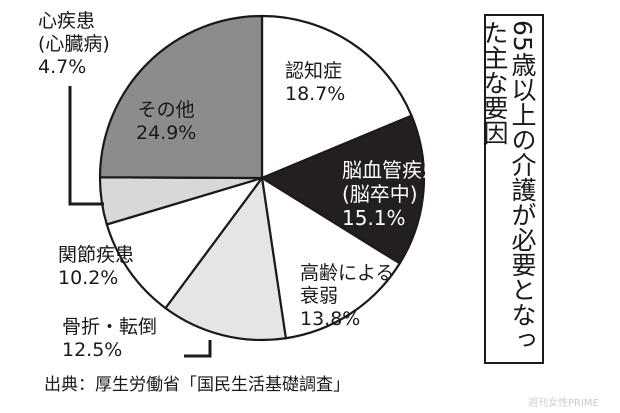 Image resolution: width=620 pixels, height=413 pixels. What do you see at coordinates (330, 319) in the screenshot?
I see `slice-value-label: 13.8%` at bounding box center [330, 319].